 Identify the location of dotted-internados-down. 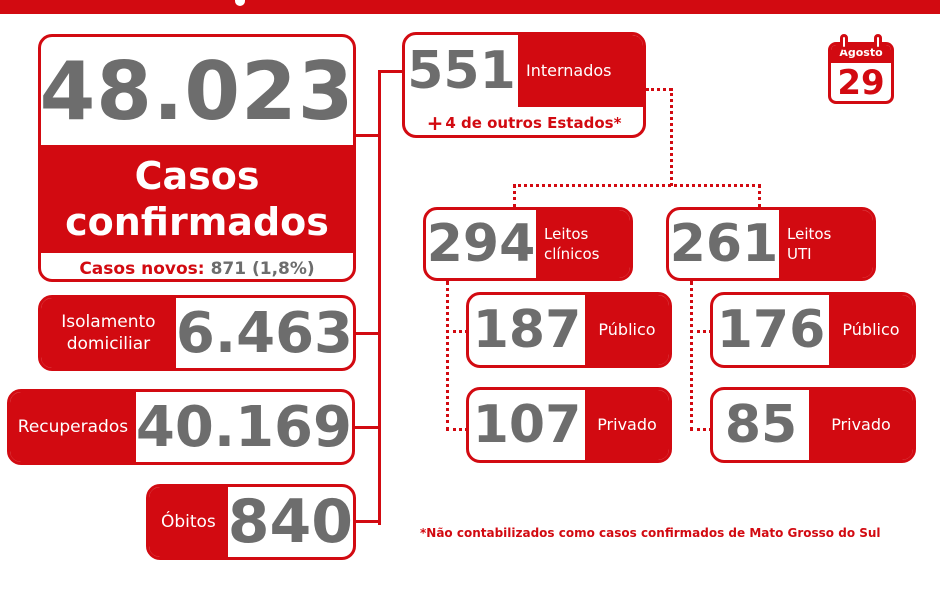
(671, 137).